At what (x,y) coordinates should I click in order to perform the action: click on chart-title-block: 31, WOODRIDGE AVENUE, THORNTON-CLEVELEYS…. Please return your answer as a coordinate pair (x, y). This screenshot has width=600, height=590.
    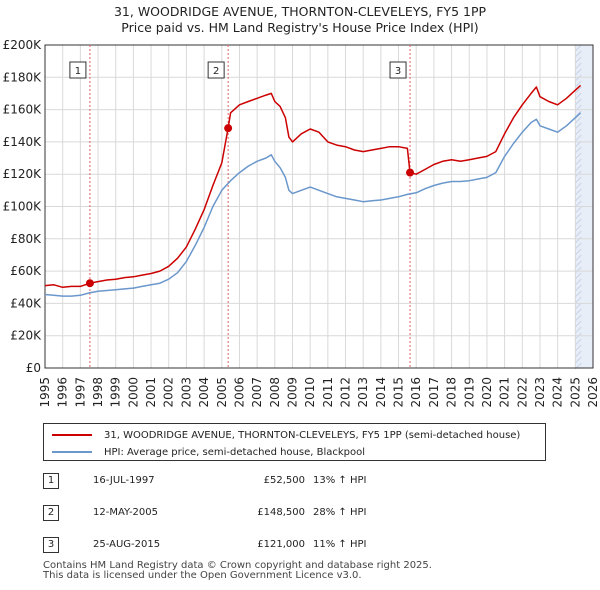
    Looking at the image, I should click on (300, 20).